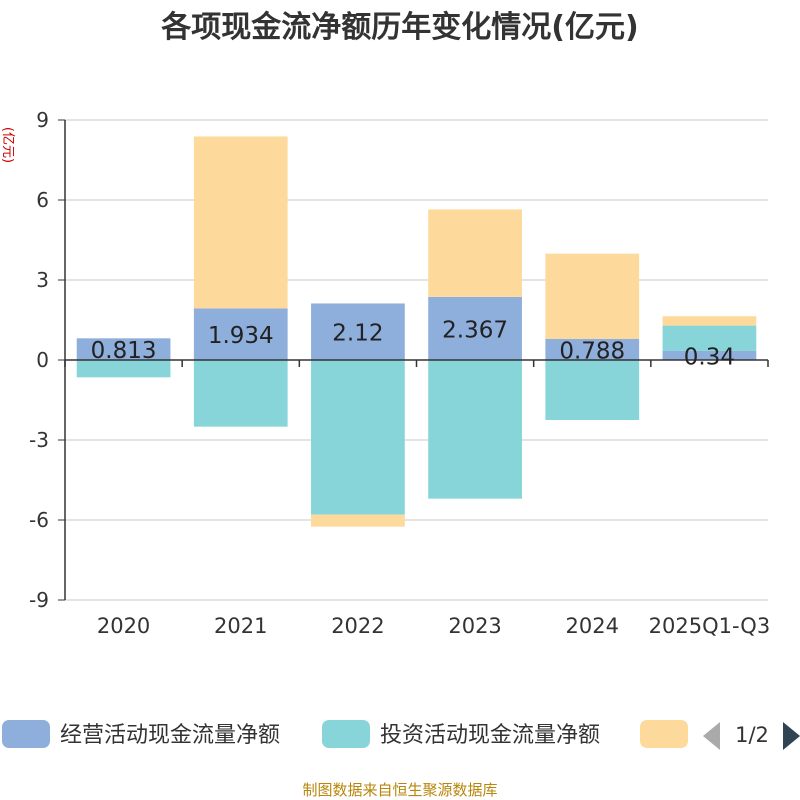 The width and height of the screenshot is (800, 800). I want to click on legend-page-indicator: 1/2, so click(752, 735).